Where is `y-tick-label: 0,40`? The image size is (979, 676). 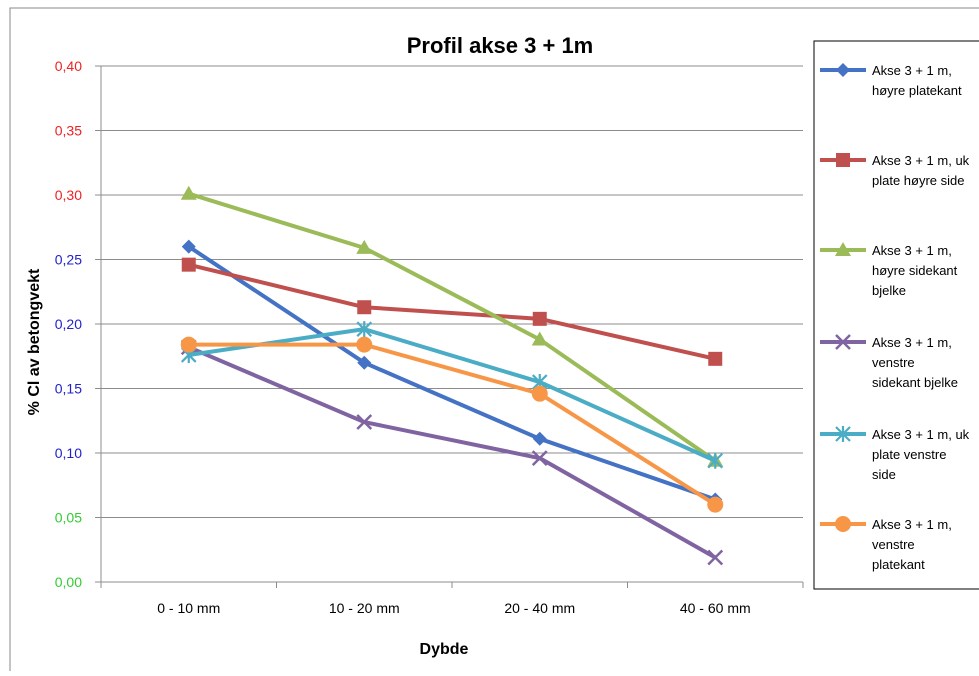 y-tick-label: 0,40 is located at coordinates (68, 66).